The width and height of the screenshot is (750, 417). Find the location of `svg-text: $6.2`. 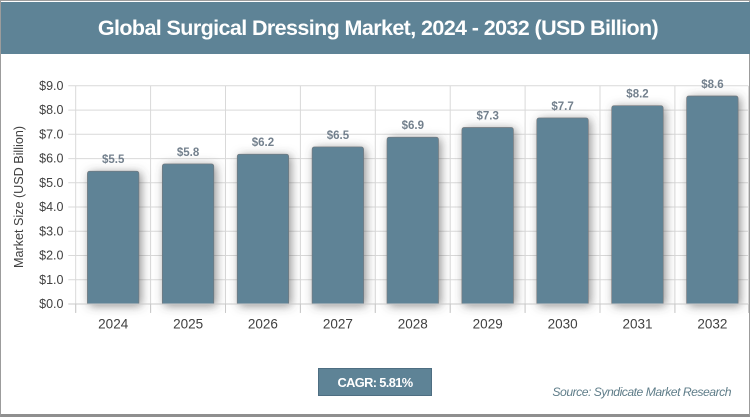

svg-text: $6.2 is located at coordinates (263, 143).